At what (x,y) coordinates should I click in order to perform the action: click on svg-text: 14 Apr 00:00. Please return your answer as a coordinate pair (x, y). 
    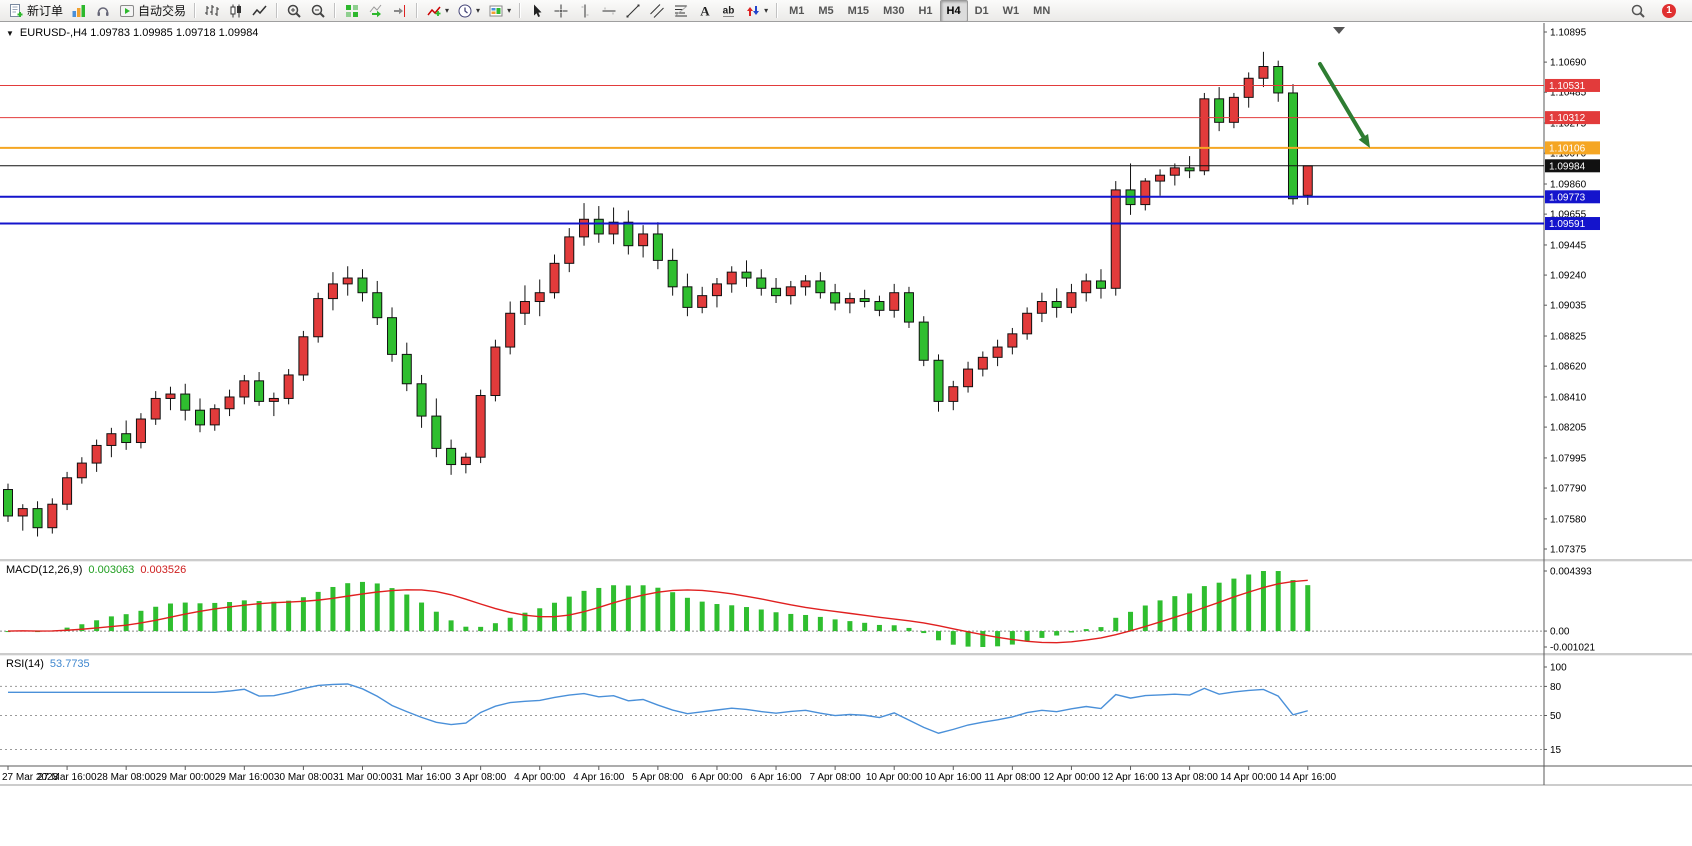
    Looking at the image, I should click on (1248, 777).